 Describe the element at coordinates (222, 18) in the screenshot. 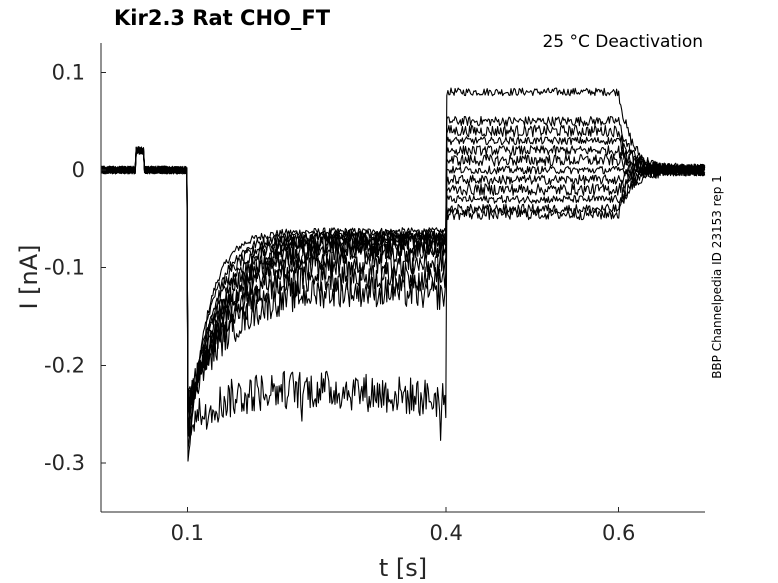

I see `chart-title: Kir2.3 Rat CHO_FT` at that location.